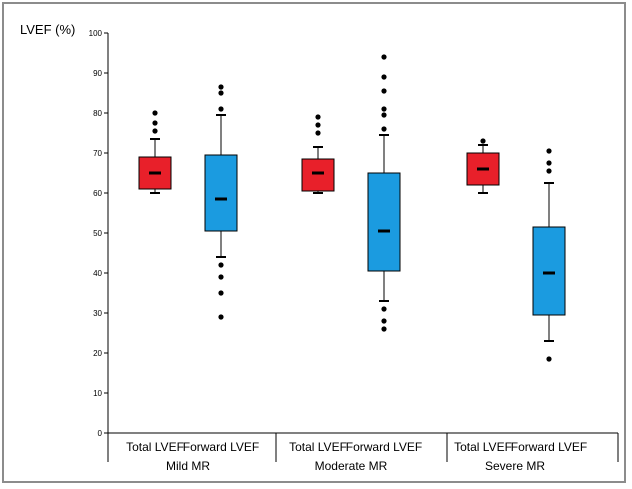  Describe the element at coordinates (100, 433) in the screenshot. I see `y-tick-label: 0` at that location.